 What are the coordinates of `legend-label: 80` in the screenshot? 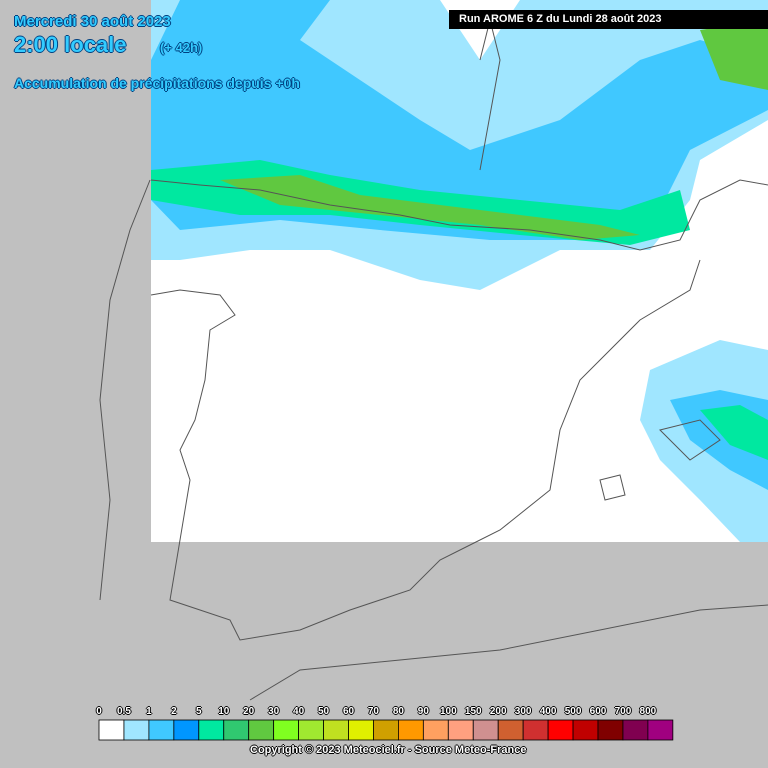 It's located at (398, 711).